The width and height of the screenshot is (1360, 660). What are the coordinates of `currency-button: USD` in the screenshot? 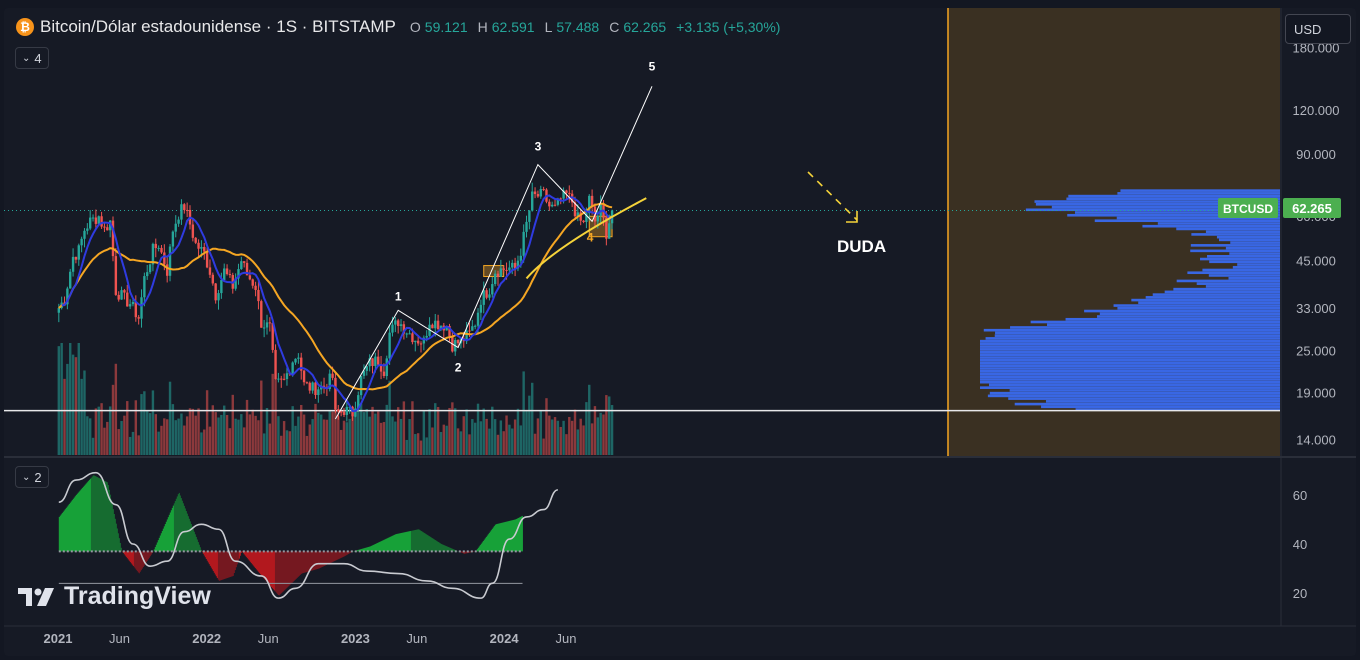 It's located at (1318, 29).